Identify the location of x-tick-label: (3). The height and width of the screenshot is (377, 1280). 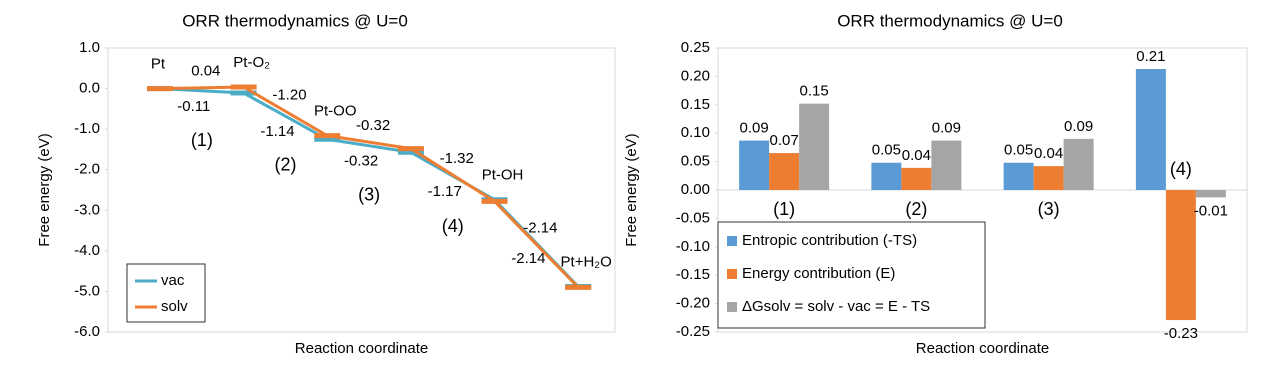
(1049, 209).